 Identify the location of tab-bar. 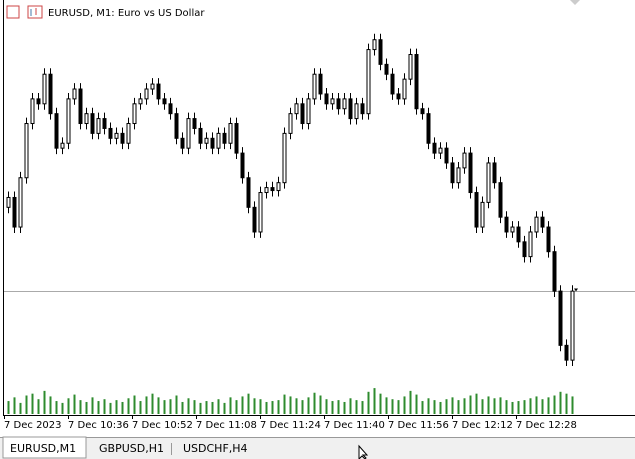
(317, 448).